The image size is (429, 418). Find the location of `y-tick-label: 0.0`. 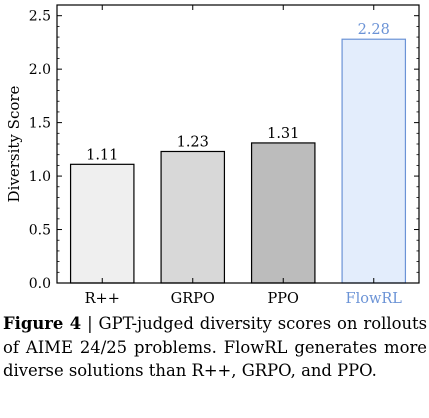

y-tick-label: 0.0 is located at coordinates (40, 284).